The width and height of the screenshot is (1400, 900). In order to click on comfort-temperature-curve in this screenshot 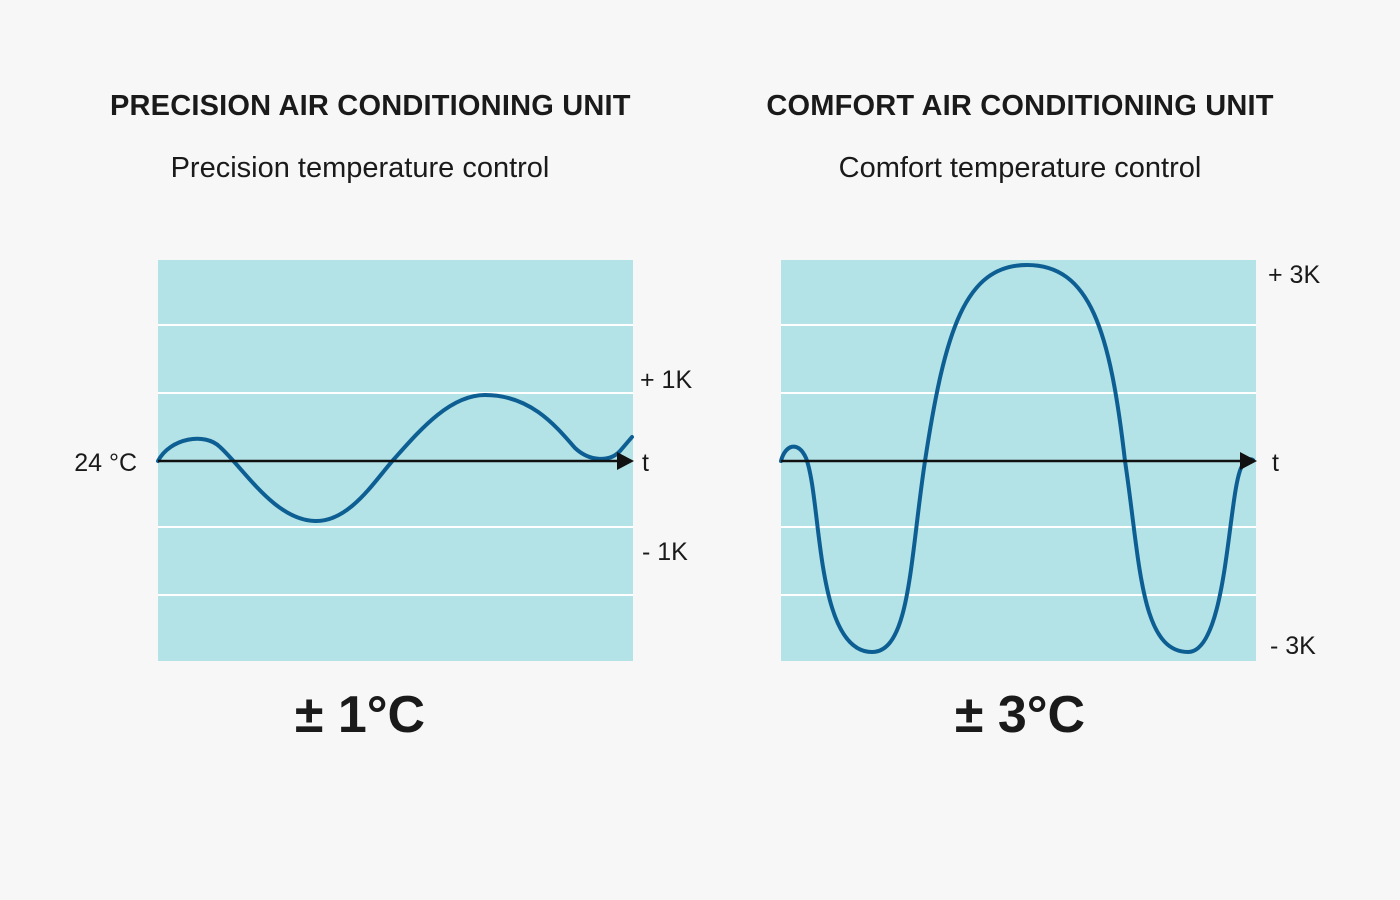, I will do `click(1017, 458)`.